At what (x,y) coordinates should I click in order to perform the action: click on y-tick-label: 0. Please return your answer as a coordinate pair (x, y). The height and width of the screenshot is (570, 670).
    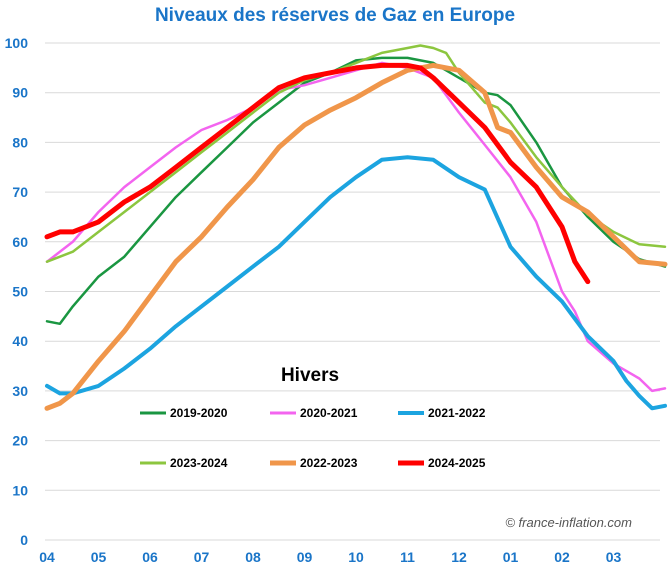
    Looking at the image, I should click on (24, 540).